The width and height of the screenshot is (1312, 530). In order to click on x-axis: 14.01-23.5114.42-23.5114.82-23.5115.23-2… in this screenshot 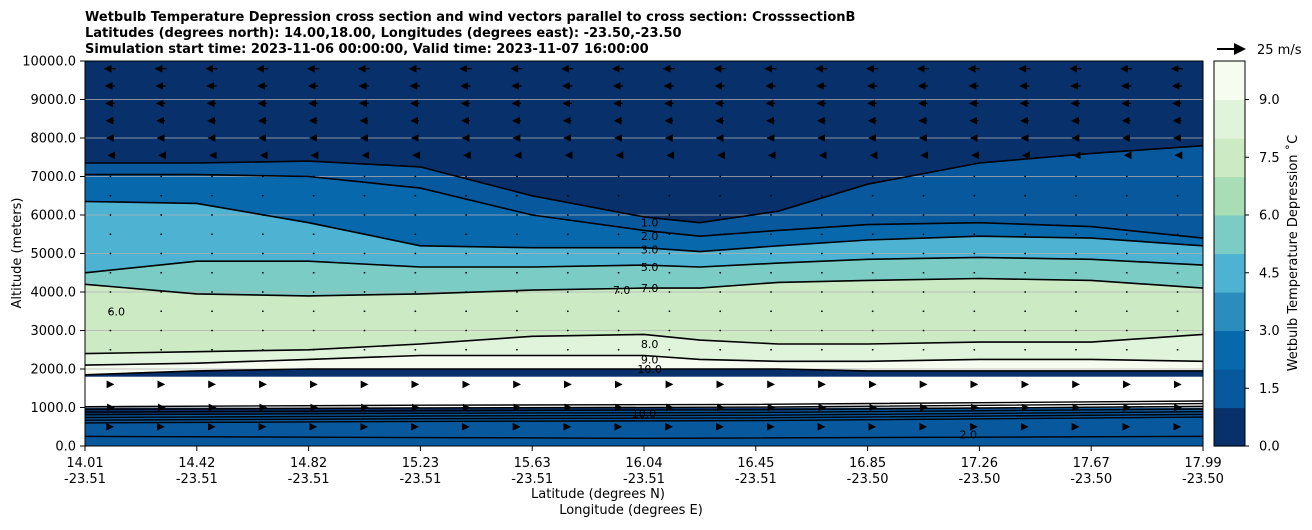, I will do `click(644, 466)`.